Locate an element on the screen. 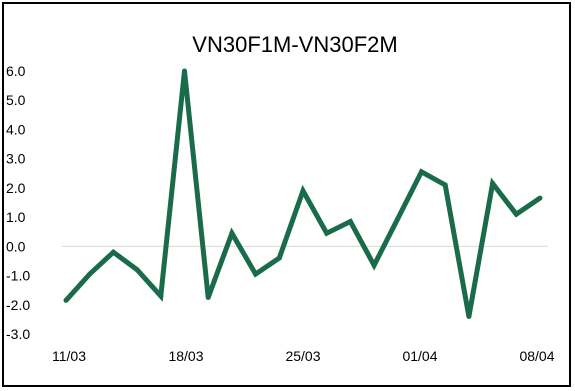  x-axis-ticks: 11/03 18/03 25/03 01/04 08/04 is located at coordinates (303, 356).